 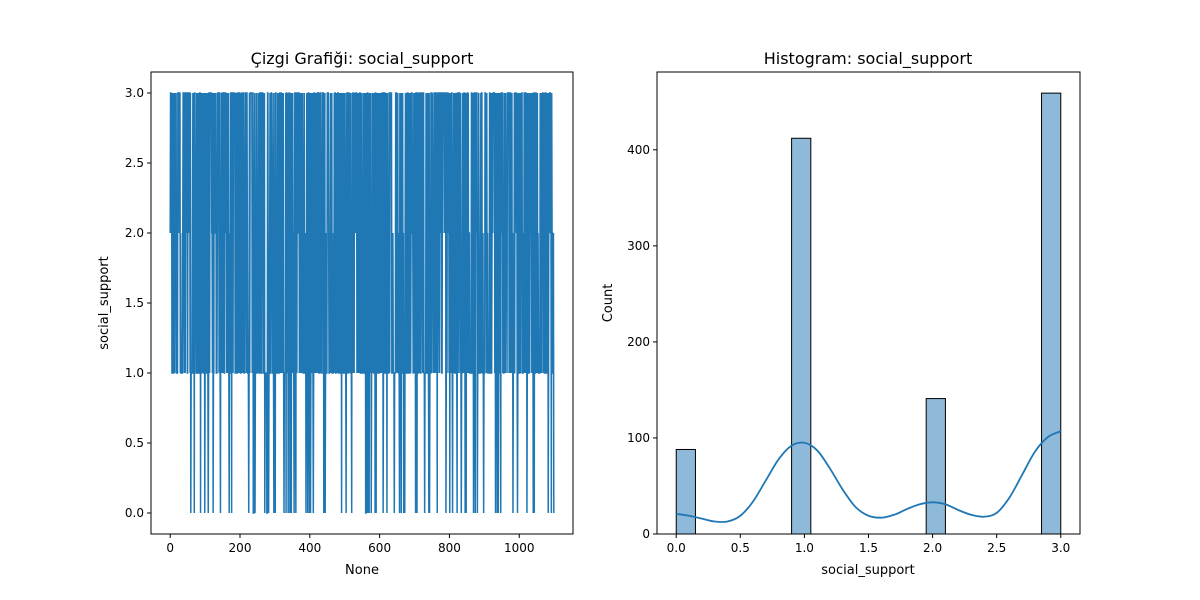 What do you see at coordinates (240, 548) in the screenshot?
I see `line-chart-x-tick-label: 200` at bounding box center [240, 548].